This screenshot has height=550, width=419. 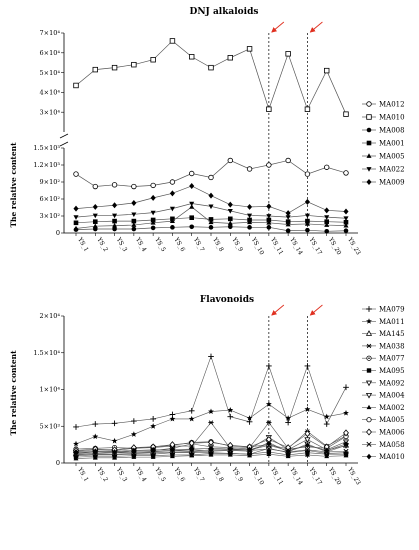 What do you see at coordinates (50, 390) in the screenshot?
I see `chart2-y-tick: 1×10⁴` at bounding box center [50, 390].